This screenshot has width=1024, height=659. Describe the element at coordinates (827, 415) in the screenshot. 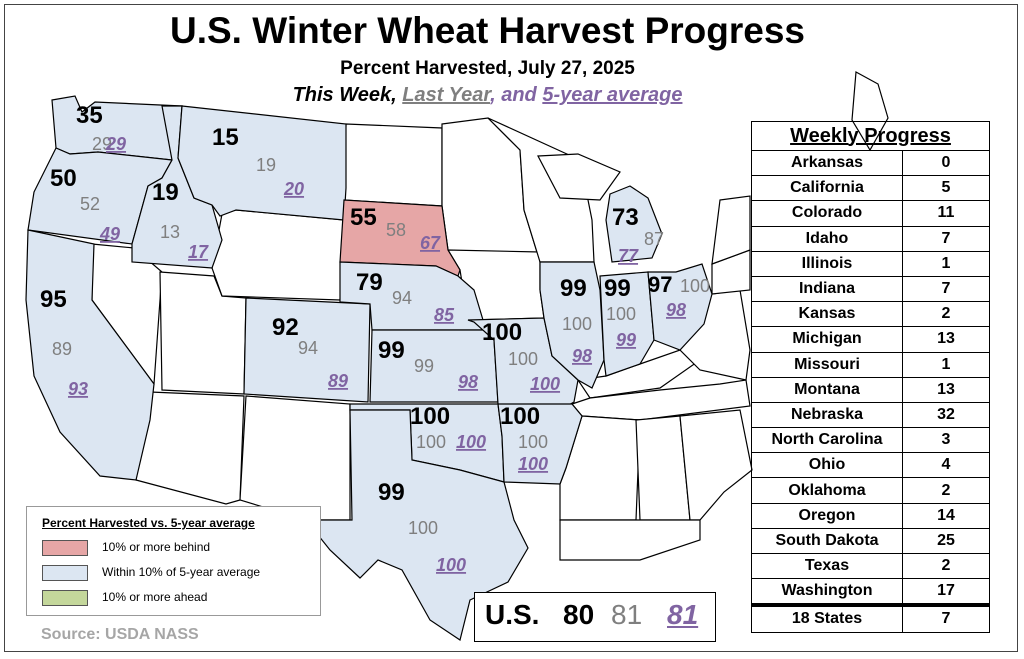

I see `table-cell-state: Nebraska` at that location.